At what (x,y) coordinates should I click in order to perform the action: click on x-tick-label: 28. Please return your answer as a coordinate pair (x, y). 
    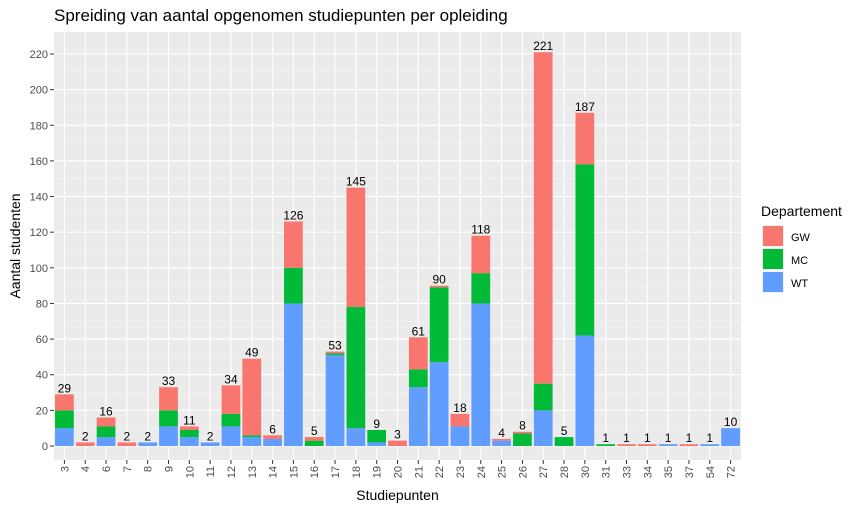
    Looking at the image, I should click on (565, 472).